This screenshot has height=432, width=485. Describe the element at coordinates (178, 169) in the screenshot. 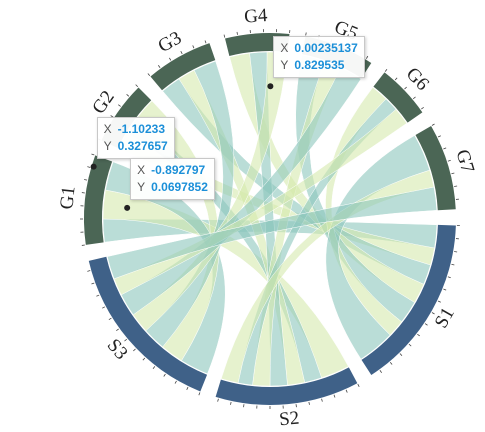

I see `tooltip-value: -0.892797` at that location.